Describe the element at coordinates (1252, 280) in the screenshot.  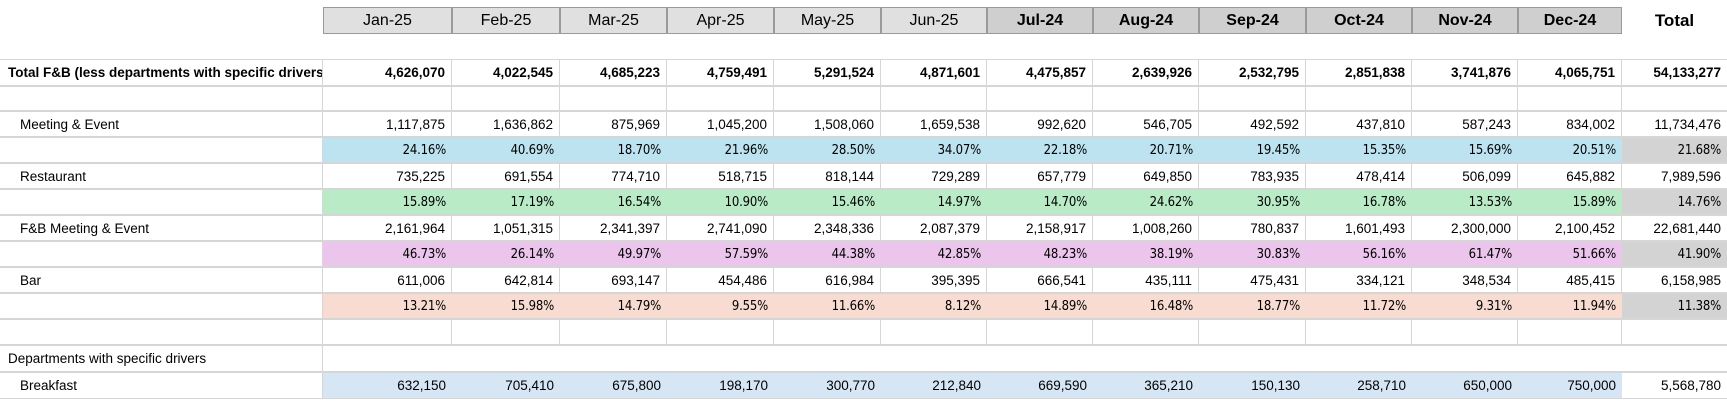
I see `value-cell: 475,431` at that location.